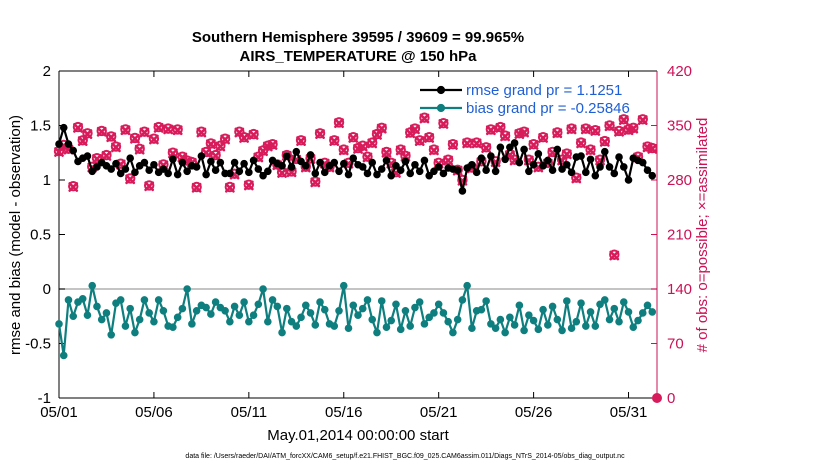 The image size is (830, 470). What do you see at coordinates (657, 398) in the screenshot?
I see `obs-zero-point` at bounding box center [657, 398].